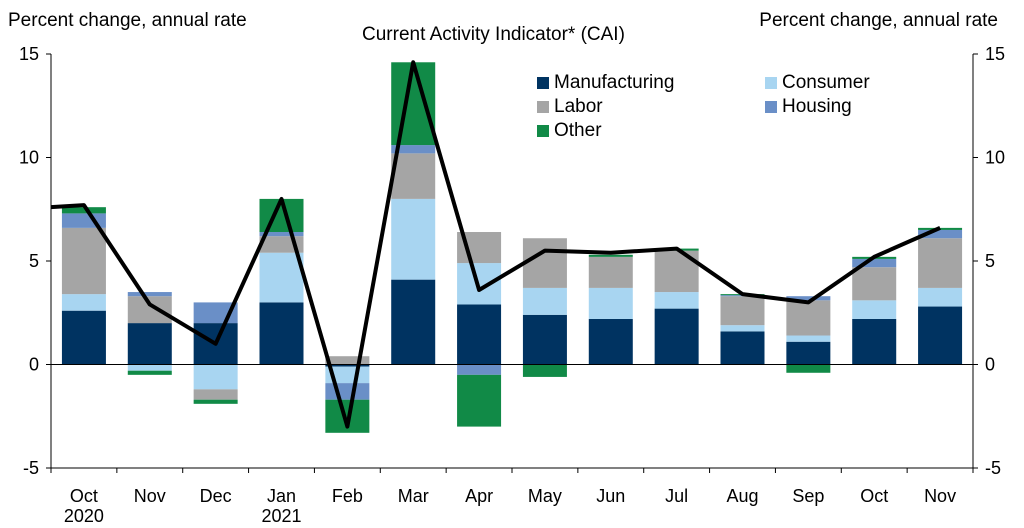 The image size is (1024, 528). I want to click on legend-item-housing: Housing, so click(808, 107).